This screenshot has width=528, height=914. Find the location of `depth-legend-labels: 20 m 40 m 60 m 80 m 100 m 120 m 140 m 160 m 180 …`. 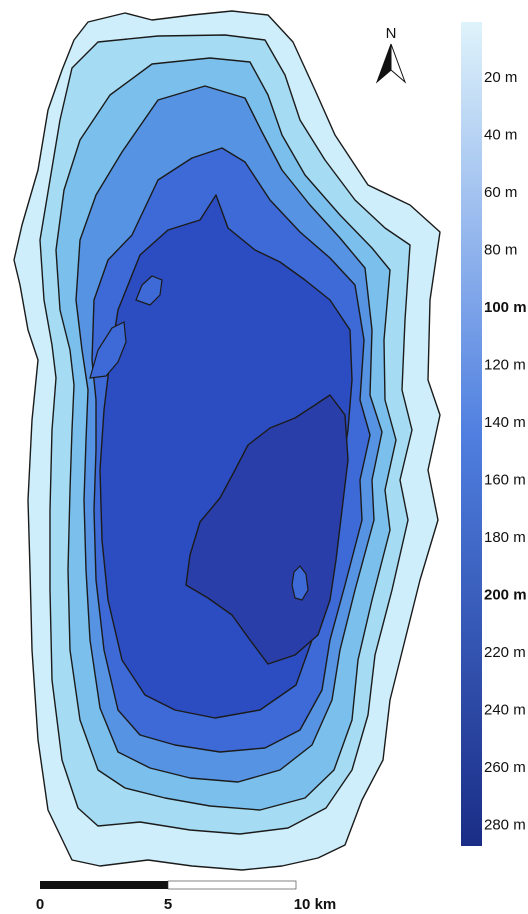

depth-legend-labels: 20 m 40 m 60 m 80 m 100 m 120 m 140 m 160 m 180 … is located at coordinates (505, 451).